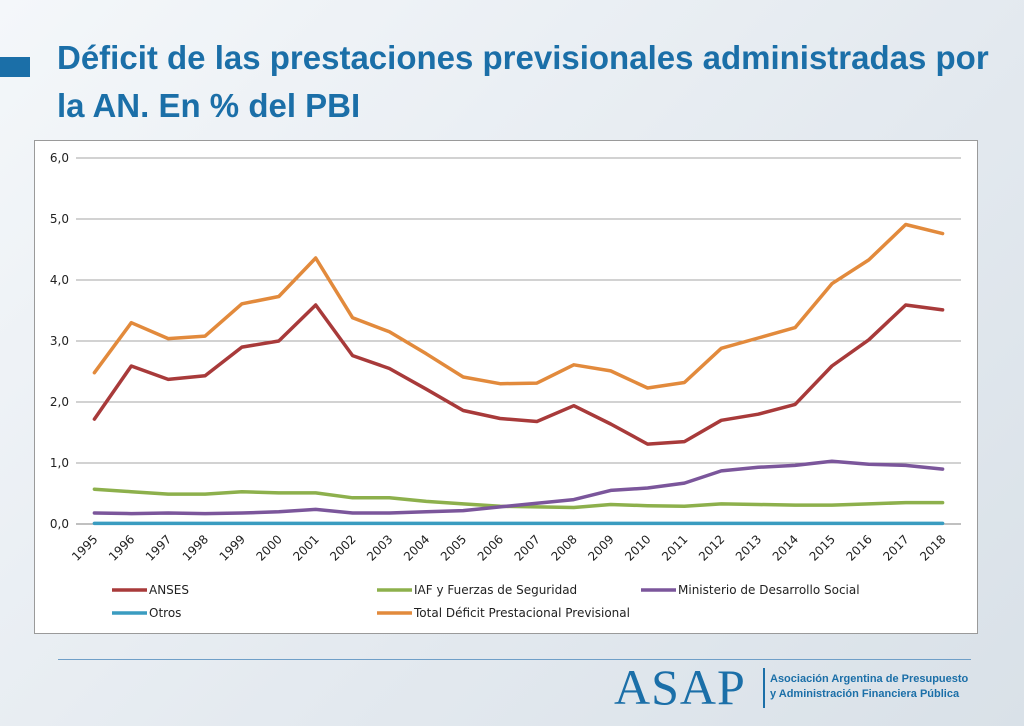 This screenshot has width=1024, height=726. Describe the element at coordinates (59, 341) in the screenshot. I see `y-tick-label: 3,0` at that location.